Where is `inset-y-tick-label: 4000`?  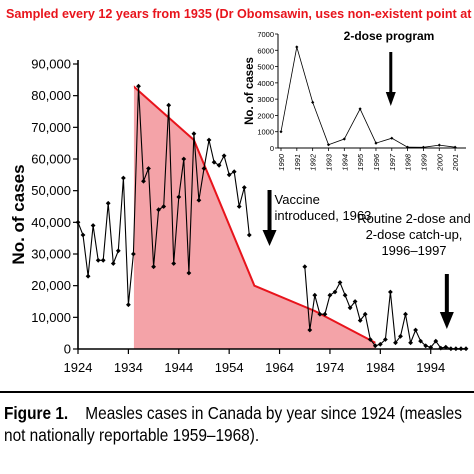
inset-y-tick-label: 4000 is located at coordinates (265, 83).